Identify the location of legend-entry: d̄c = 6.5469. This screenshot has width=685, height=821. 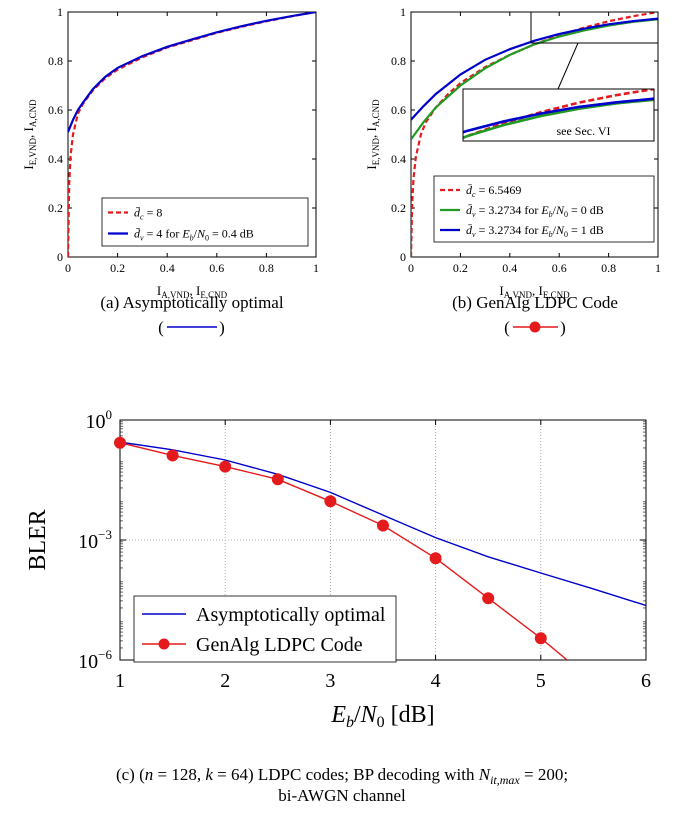
(493, 191).